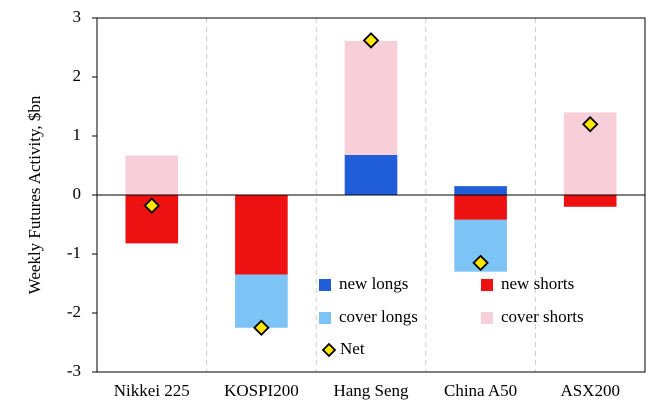 This screenshot has width=658, height=417. What do you see at coordinates (352, 348) in the screenshot?
I see `legend-label: Net` at bounding box center [352, 348].